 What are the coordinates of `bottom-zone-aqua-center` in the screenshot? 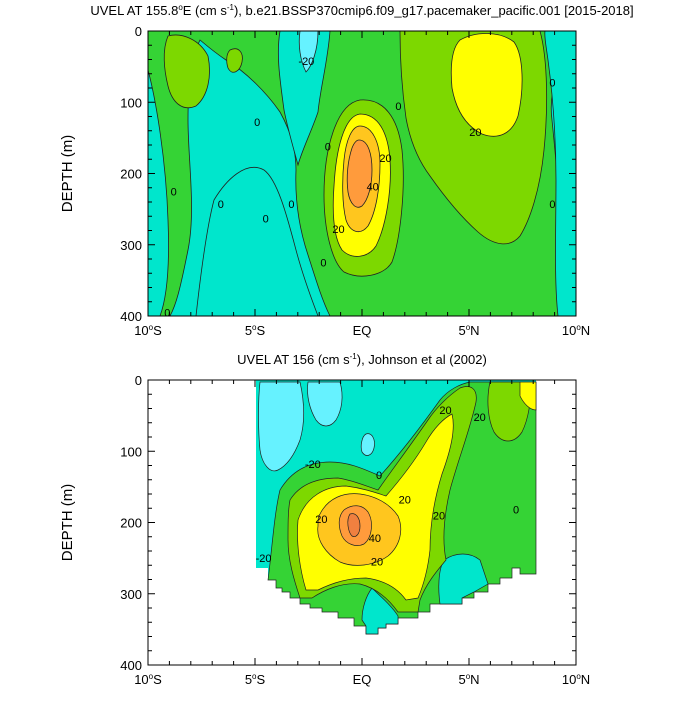 It's located at (325, 404).